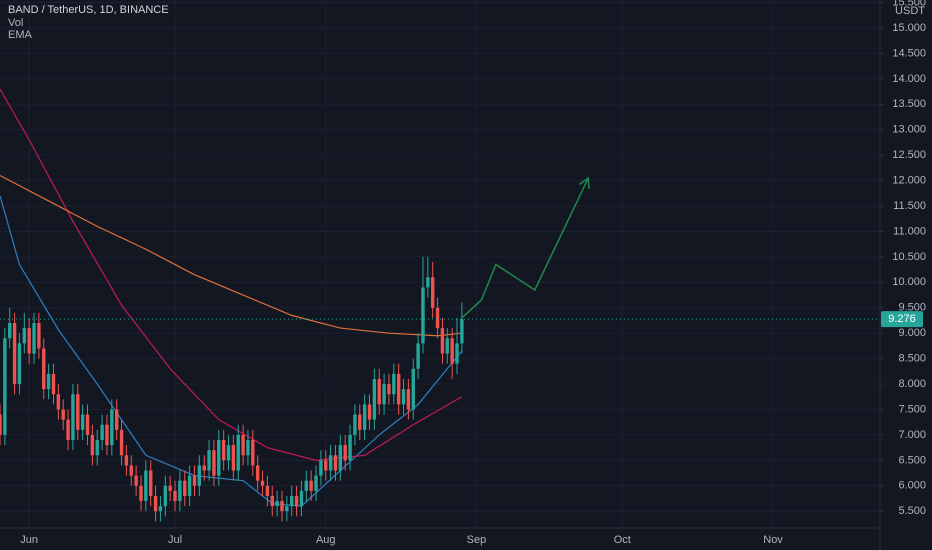 The image size is (932, 550). Describe the element at coordinates (912, 511) in the screenshot. I see `y-tick-label: 5.500` at that location.